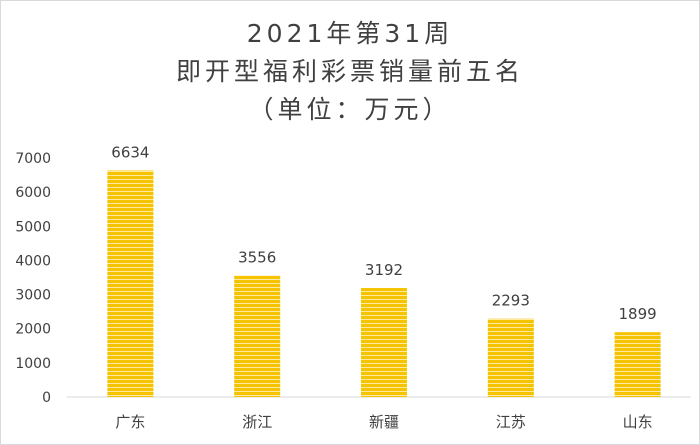 This screenshot has height=445, width=700. What do you see at coordinates (511, 422) in the screenshot?
I see `x-tick-label: 江苏` at bounding box center [511, 422].